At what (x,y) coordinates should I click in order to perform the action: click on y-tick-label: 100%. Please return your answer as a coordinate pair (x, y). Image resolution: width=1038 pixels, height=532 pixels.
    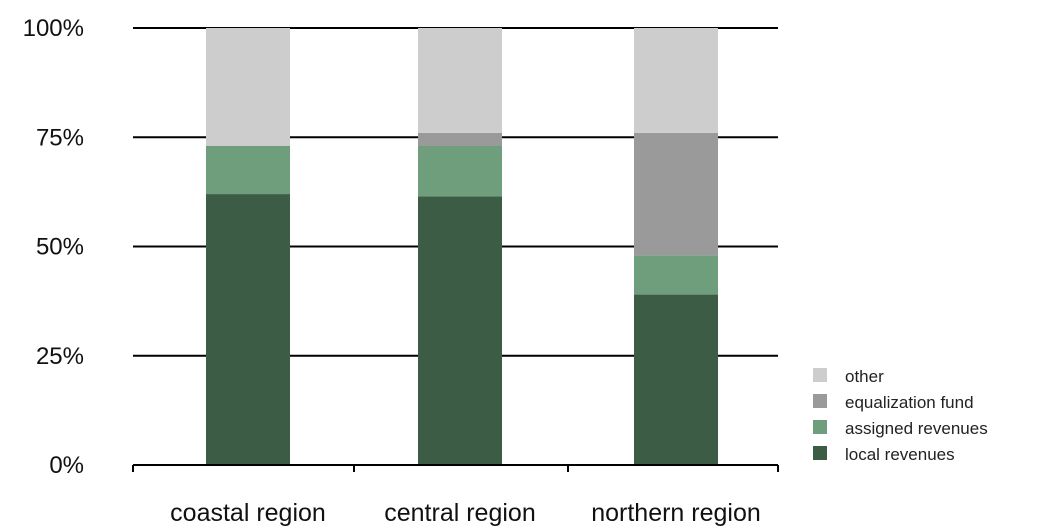
    Looking at the image, I should click on (53, 28).